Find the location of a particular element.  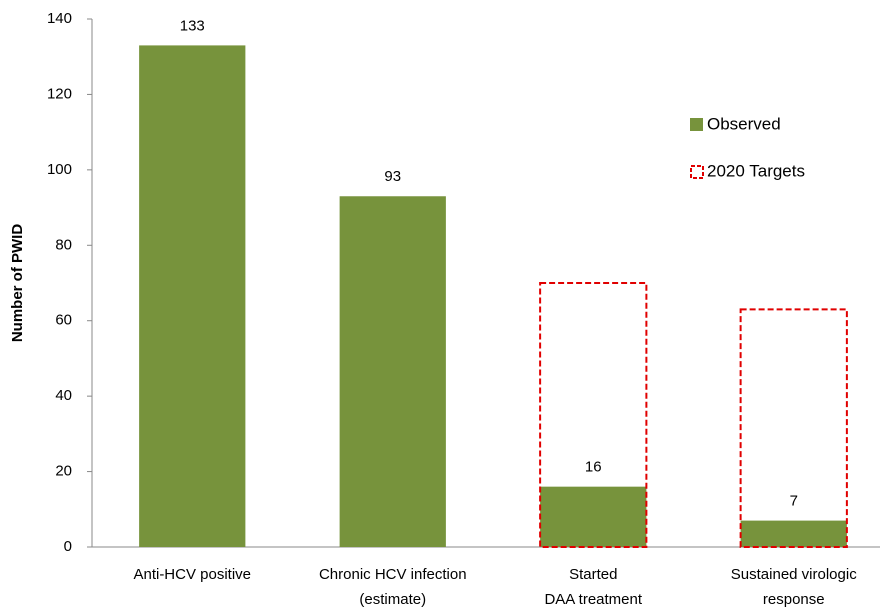

y-tick-label: 100 is located at coordinates (59, 169).